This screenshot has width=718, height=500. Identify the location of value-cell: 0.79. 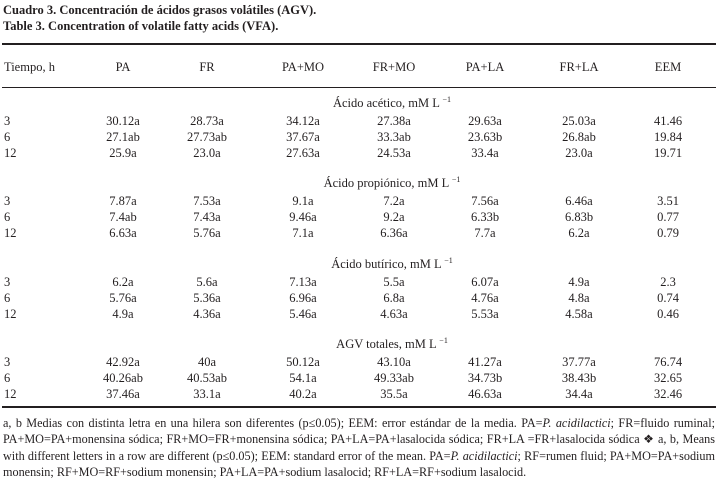
(668, 233).